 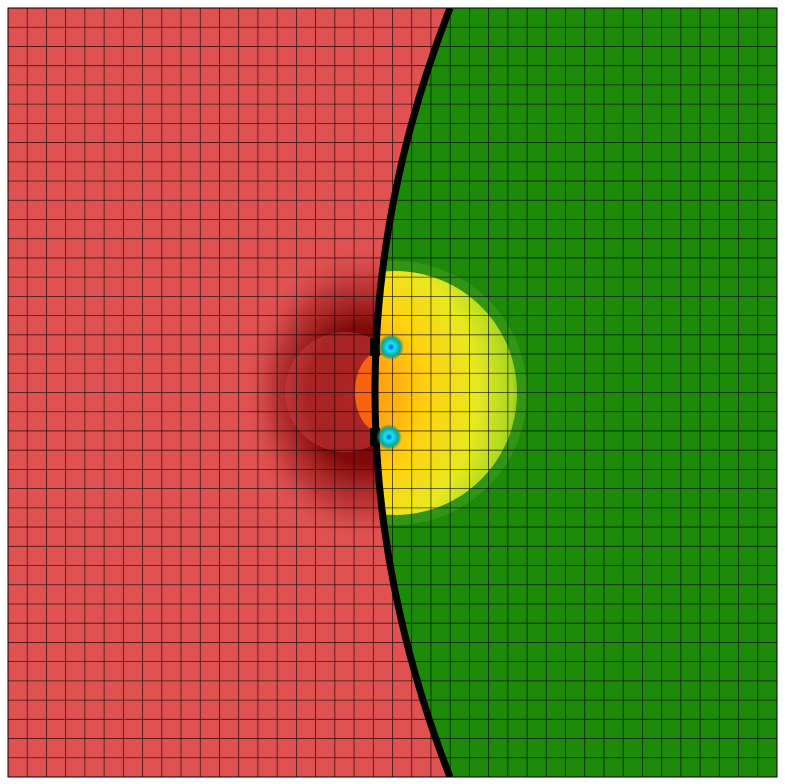 I want to click on bubble-core, so click(x=446, y=393).